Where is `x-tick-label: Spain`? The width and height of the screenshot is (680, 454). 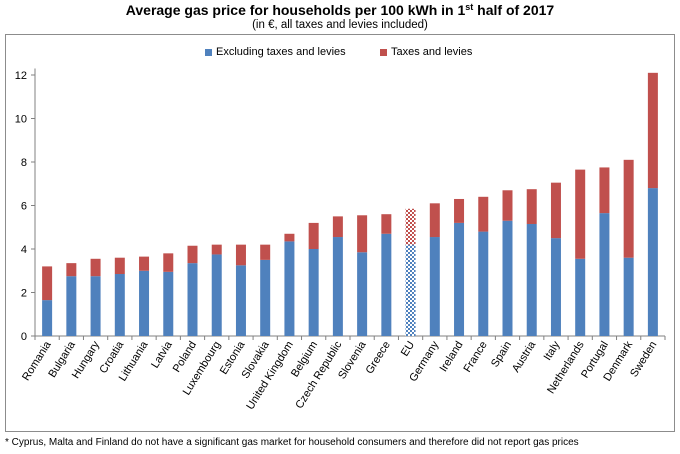 x-tick-label: Spain is located at coordinates (501, 354).